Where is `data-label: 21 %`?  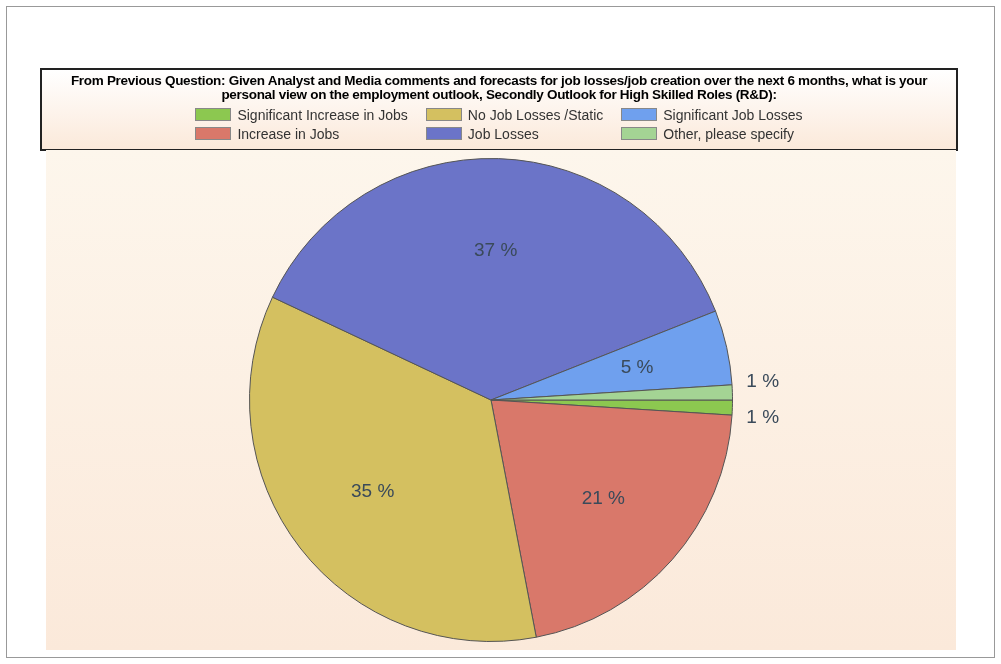
data-label: 21 % is located at coordinates (603, 498).